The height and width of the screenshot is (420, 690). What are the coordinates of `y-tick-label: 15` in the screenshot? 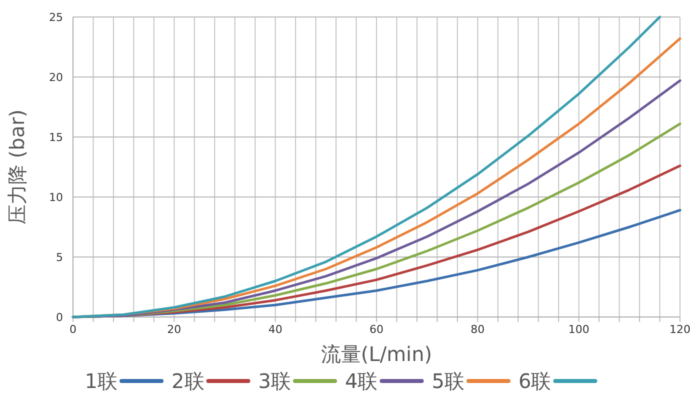 It's located at (56, 137).